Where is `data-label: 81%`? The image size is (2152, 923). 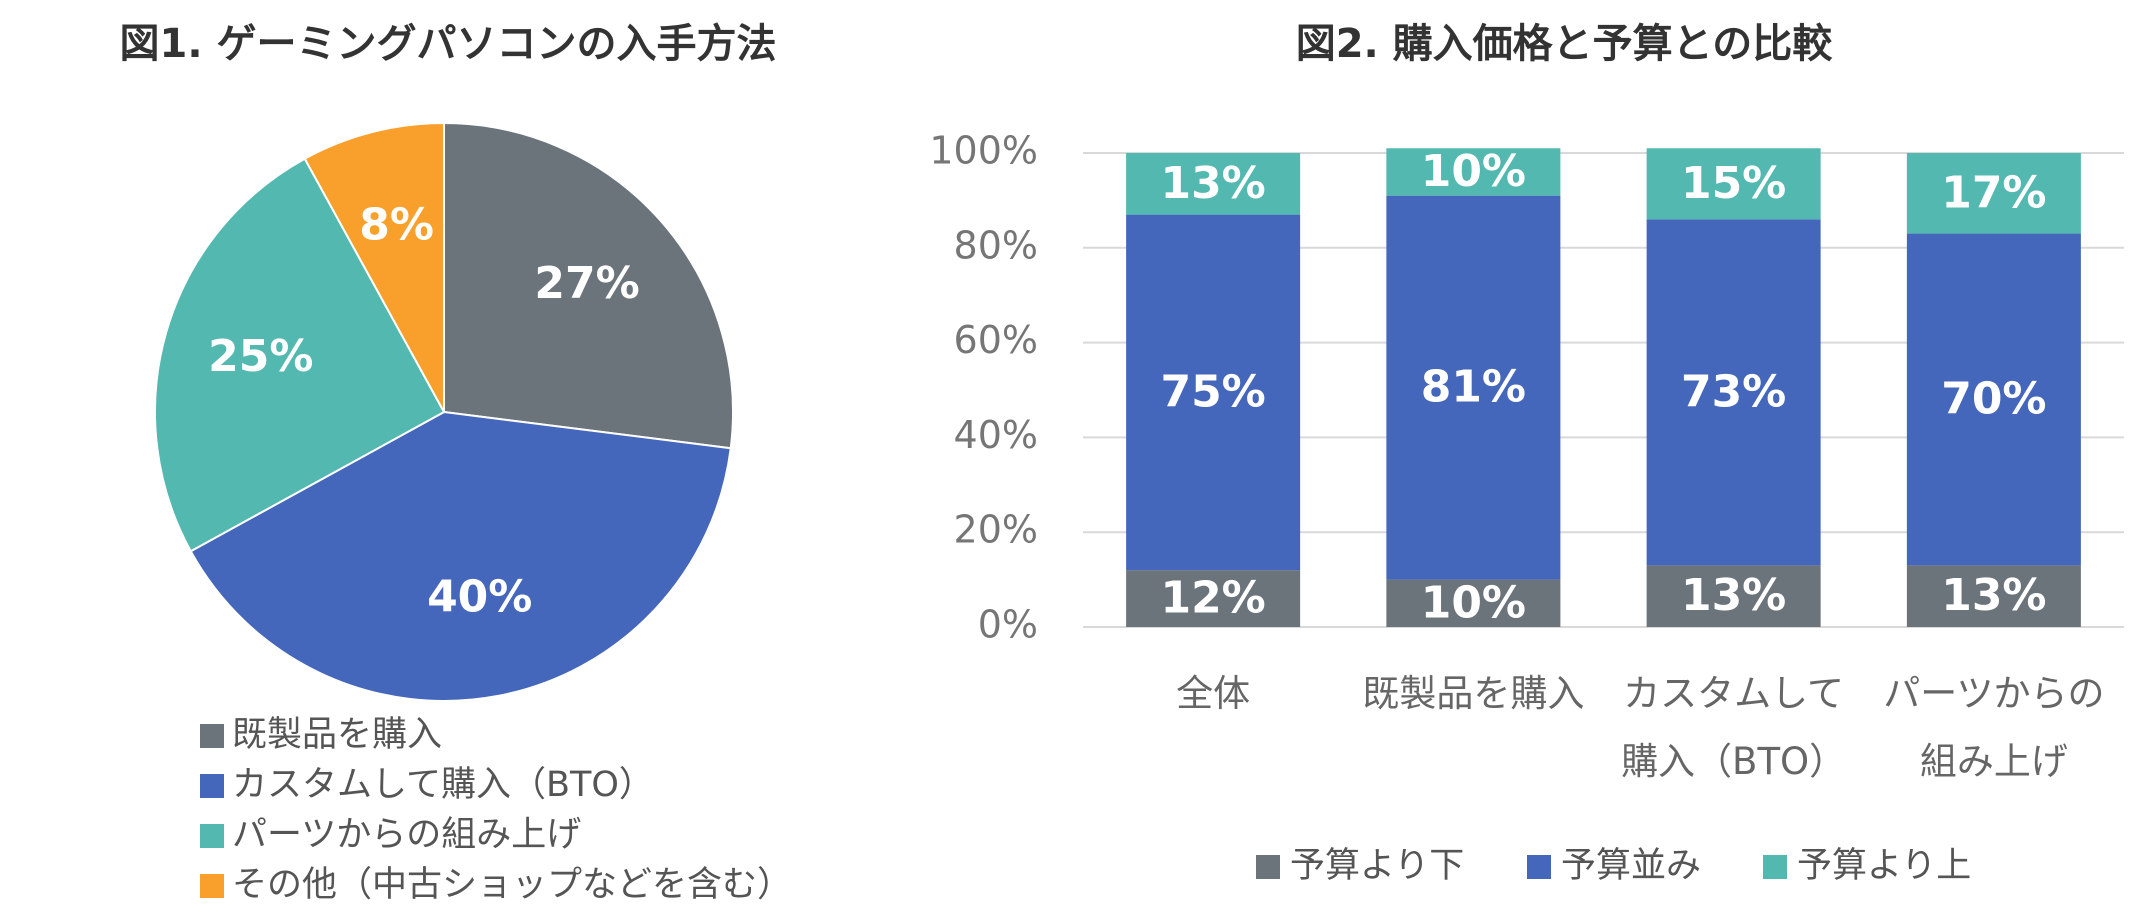
data-label: 81% is located at coordinates (1473, 387).